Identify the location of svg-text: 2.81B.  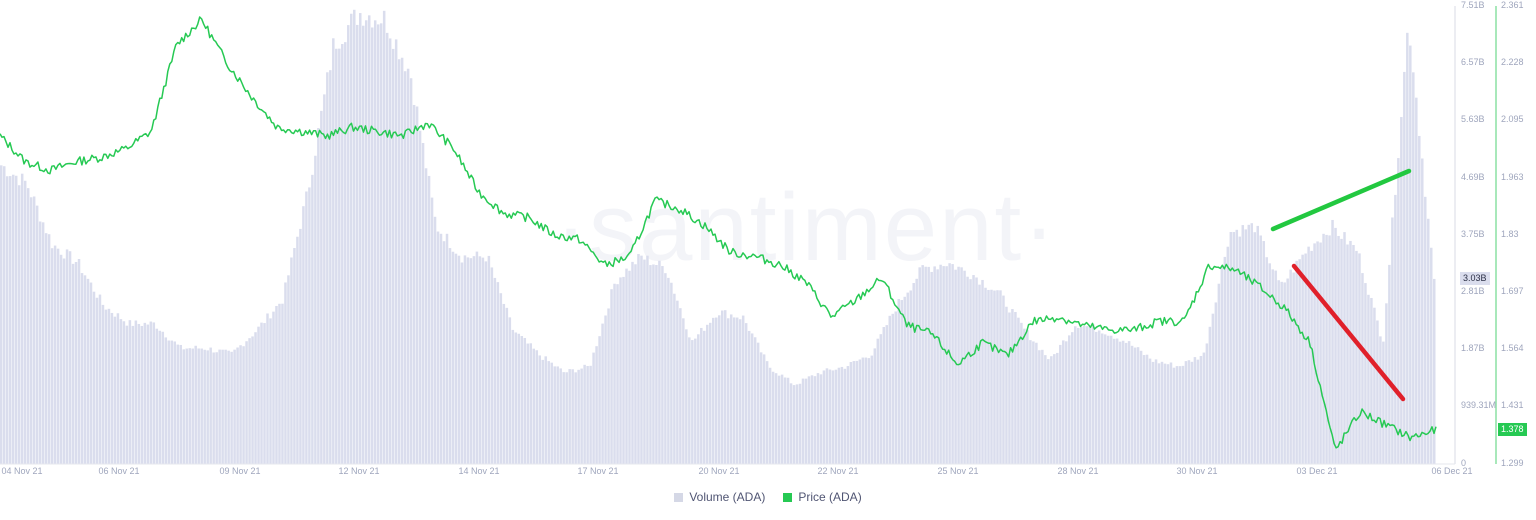
(1473, 291).